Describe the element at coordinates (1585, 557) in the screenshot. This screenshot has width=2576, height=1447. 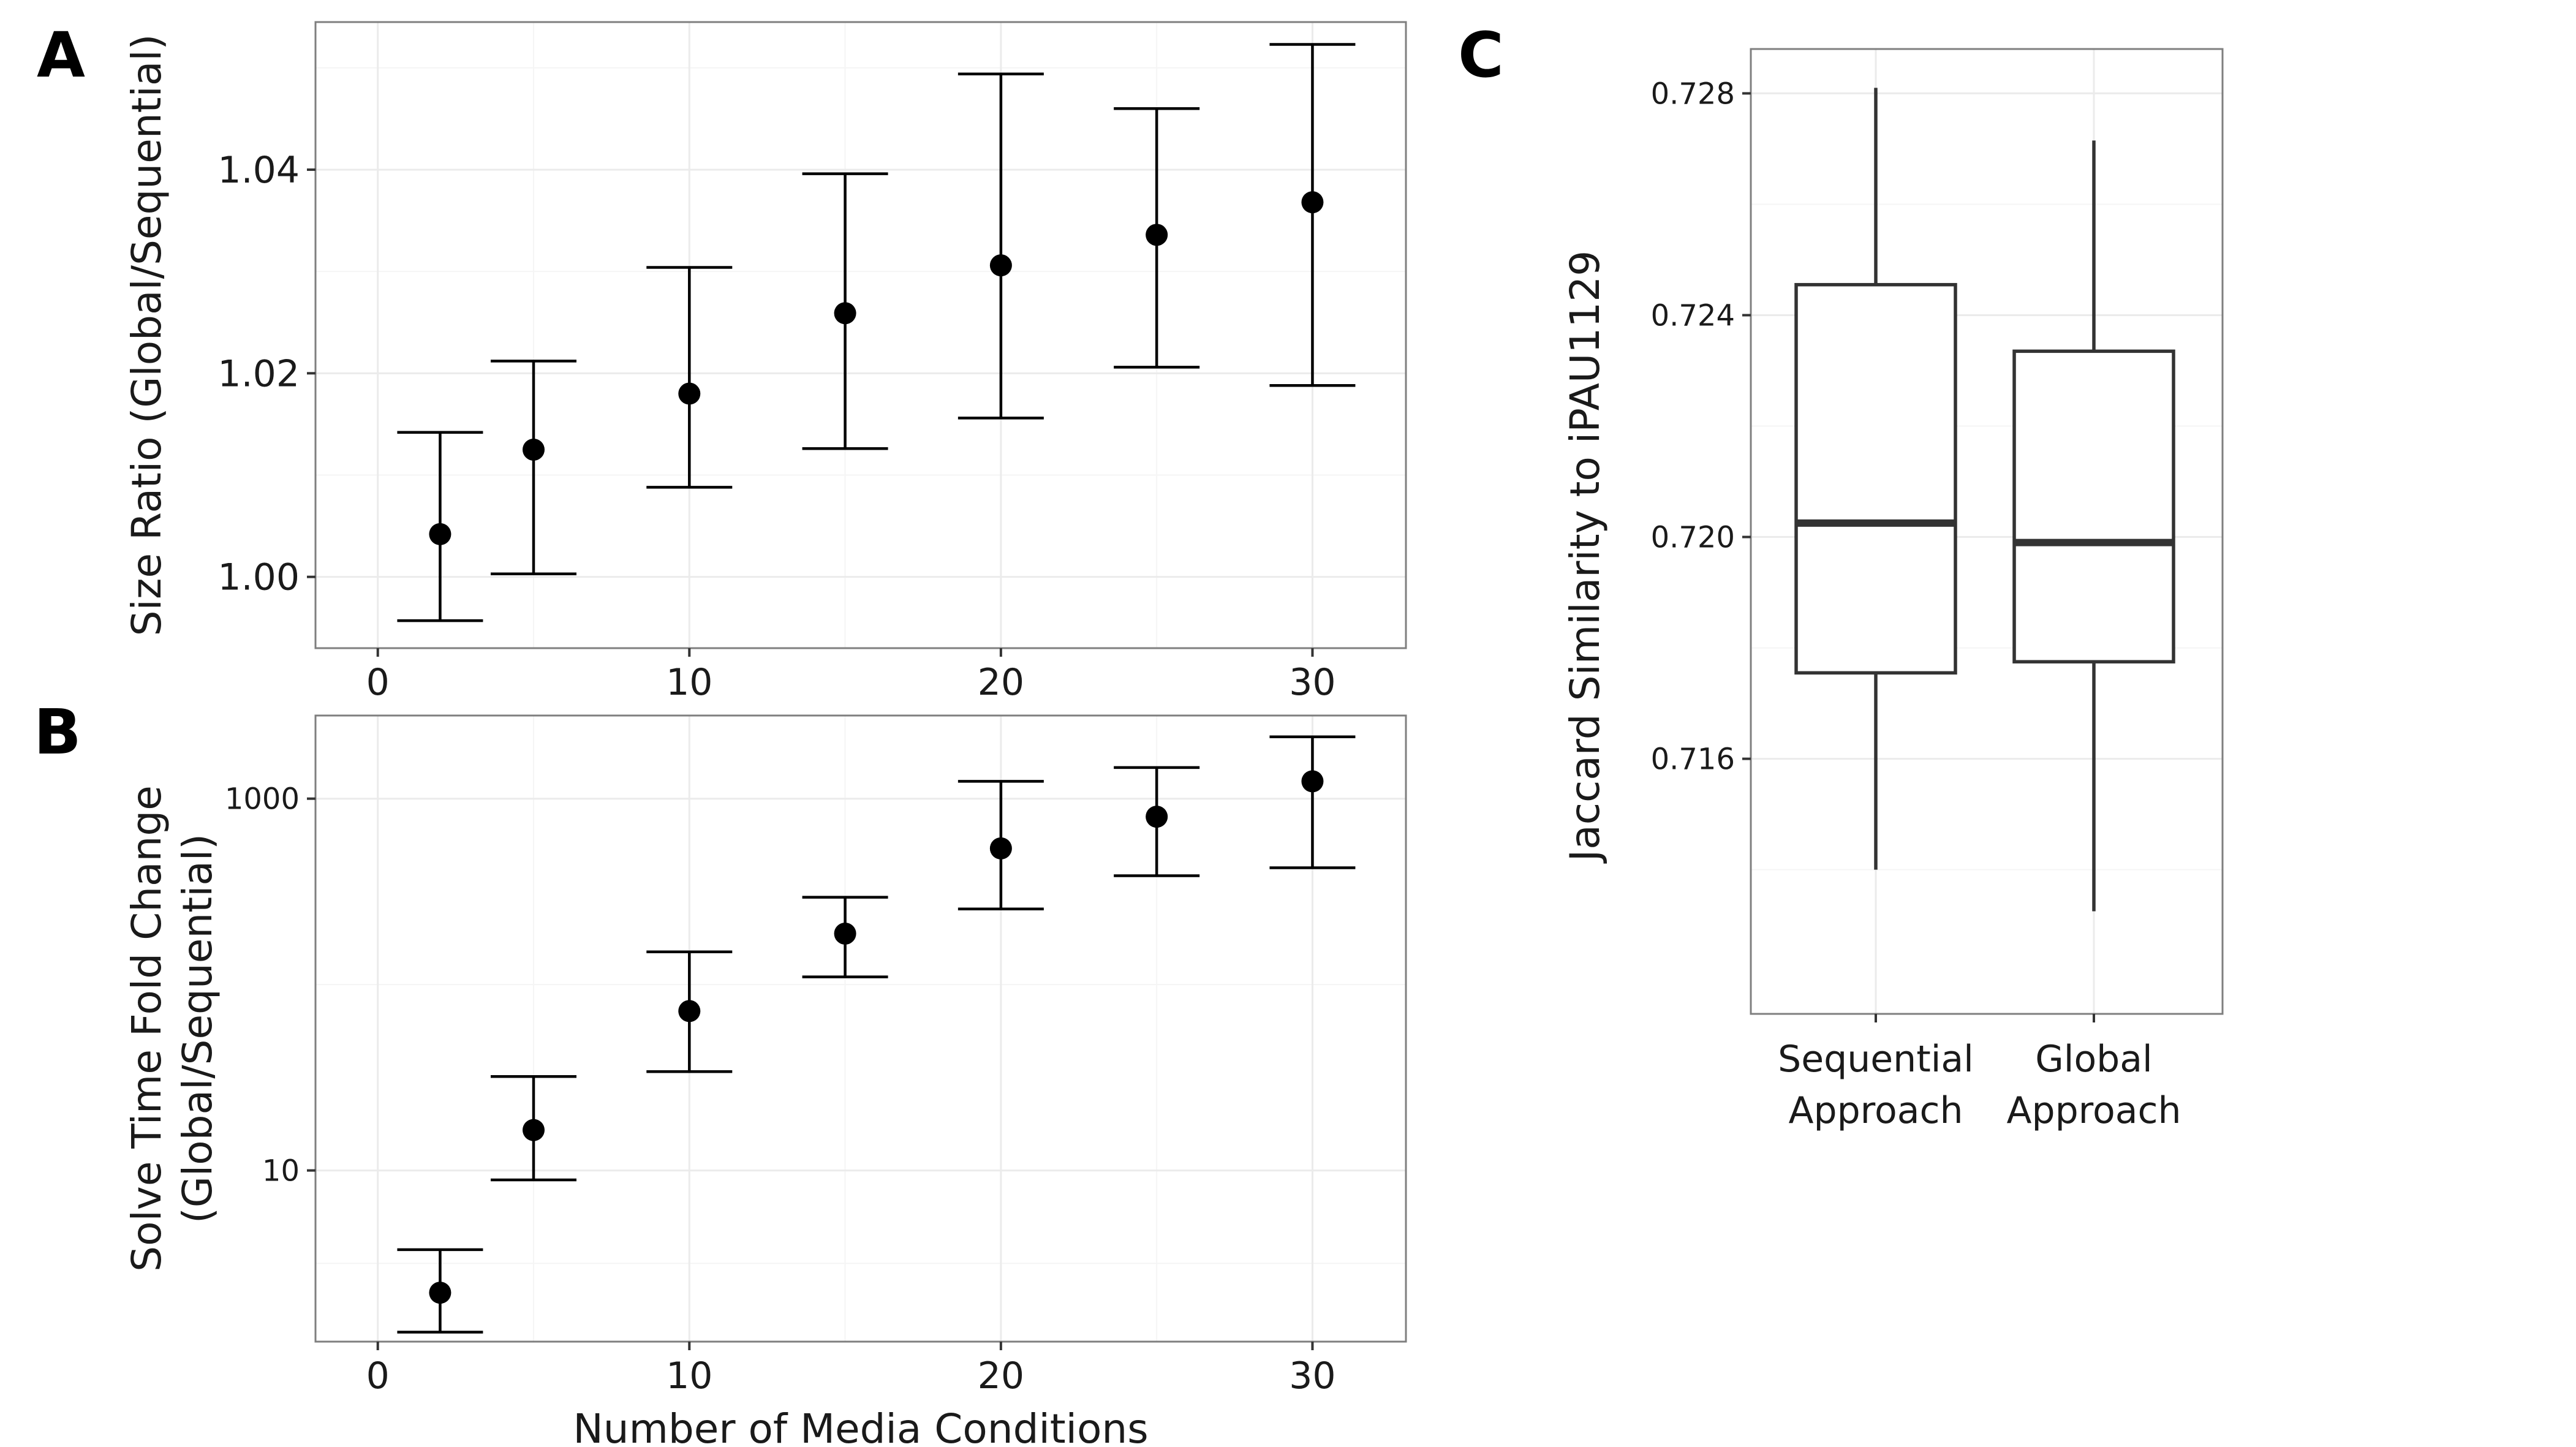
I see `y-axis-title: Jaccard Similarity to iPAU1129` at that location.